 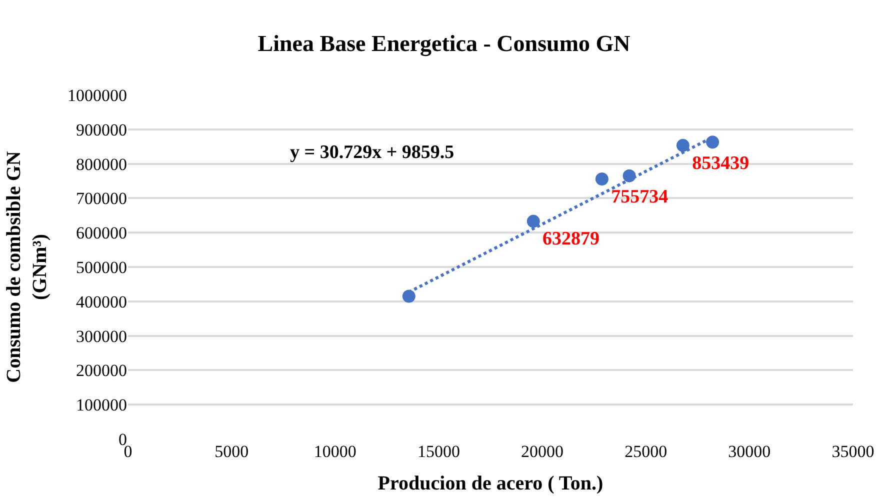 What do you see at coordinates (101, 233) in the screenshot?
I see `y-tick-label: 600000` at bounding box center [101, 233].